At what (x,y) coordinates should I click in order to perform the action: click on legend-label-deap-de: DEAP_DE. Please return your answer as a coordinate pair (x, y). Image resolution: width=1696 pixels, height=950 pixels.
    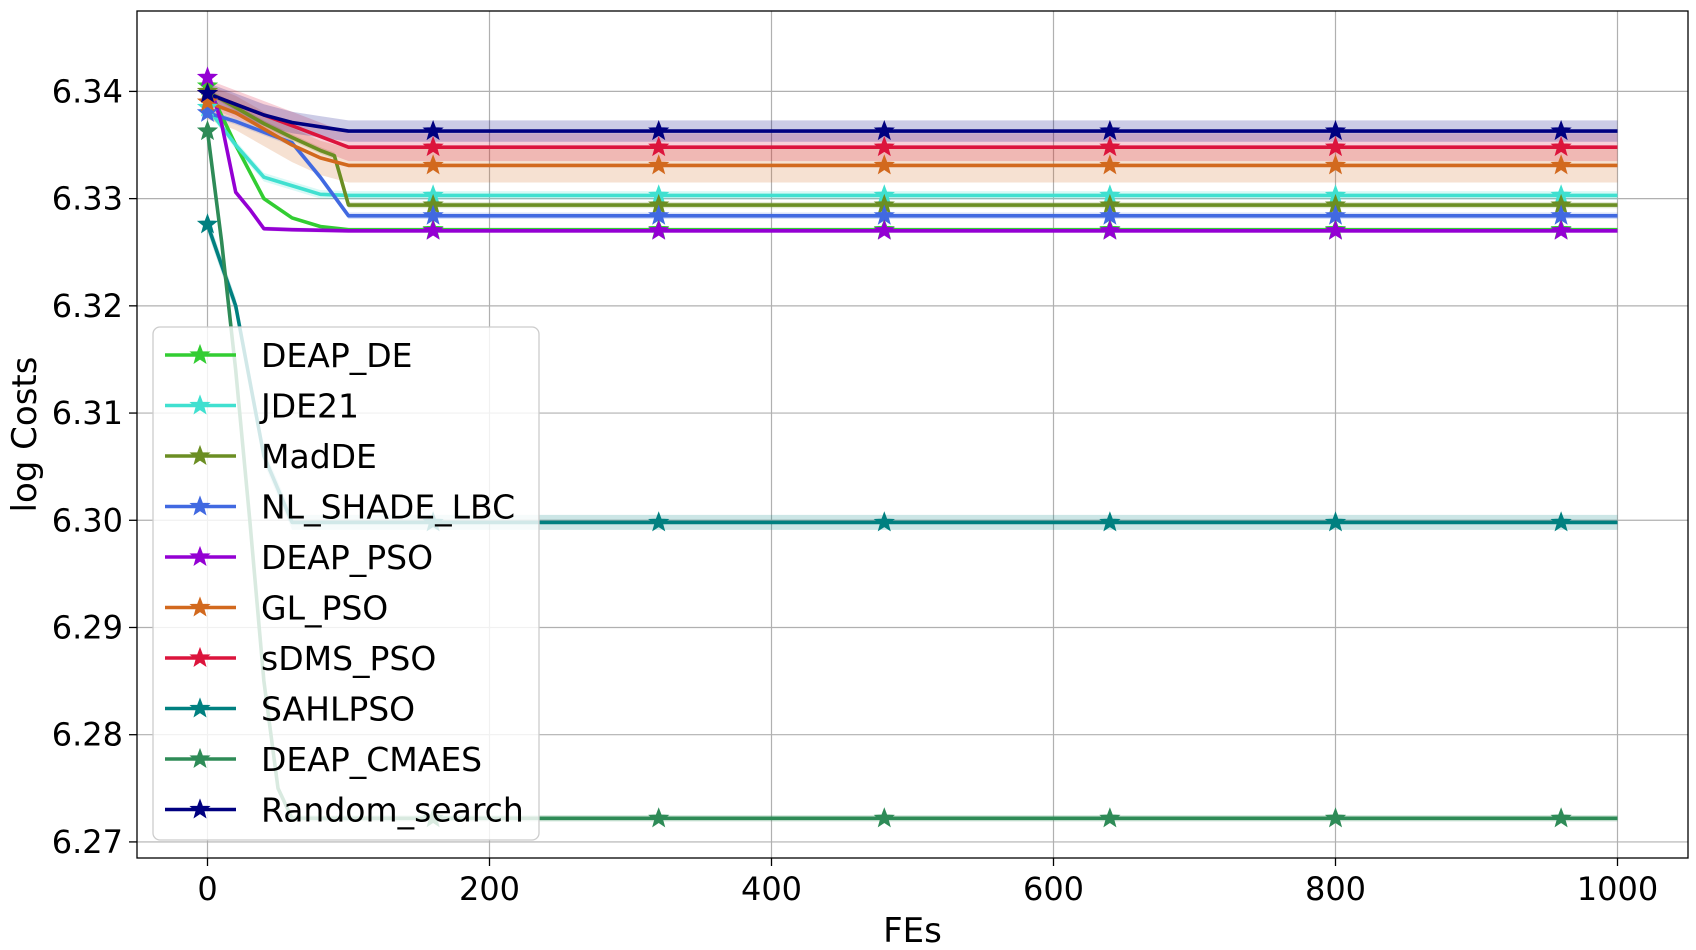
    Looking at the image, I should click on (337, 355).